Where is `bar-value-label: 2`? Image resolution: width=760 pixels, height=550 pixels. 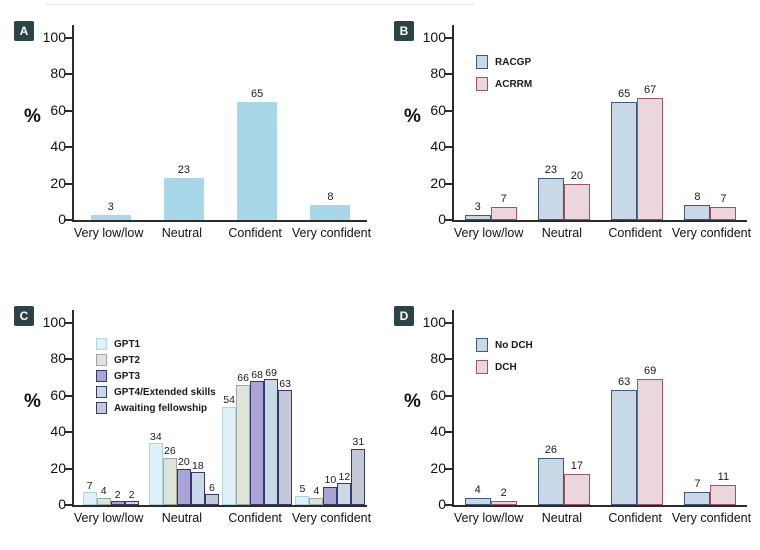 bar-value-label: 2 is located at coordinates (117, 494).